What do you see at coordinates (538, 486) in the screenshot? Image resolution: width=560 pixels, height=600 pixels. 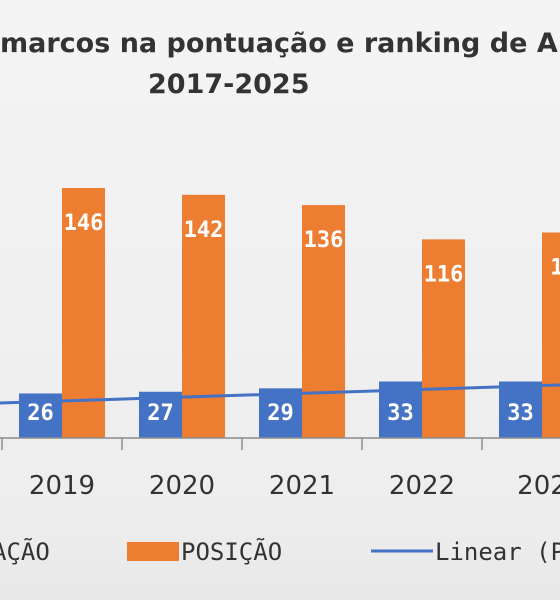 I see `x-tick-label-4: 202` at bounding box center [538, 486].